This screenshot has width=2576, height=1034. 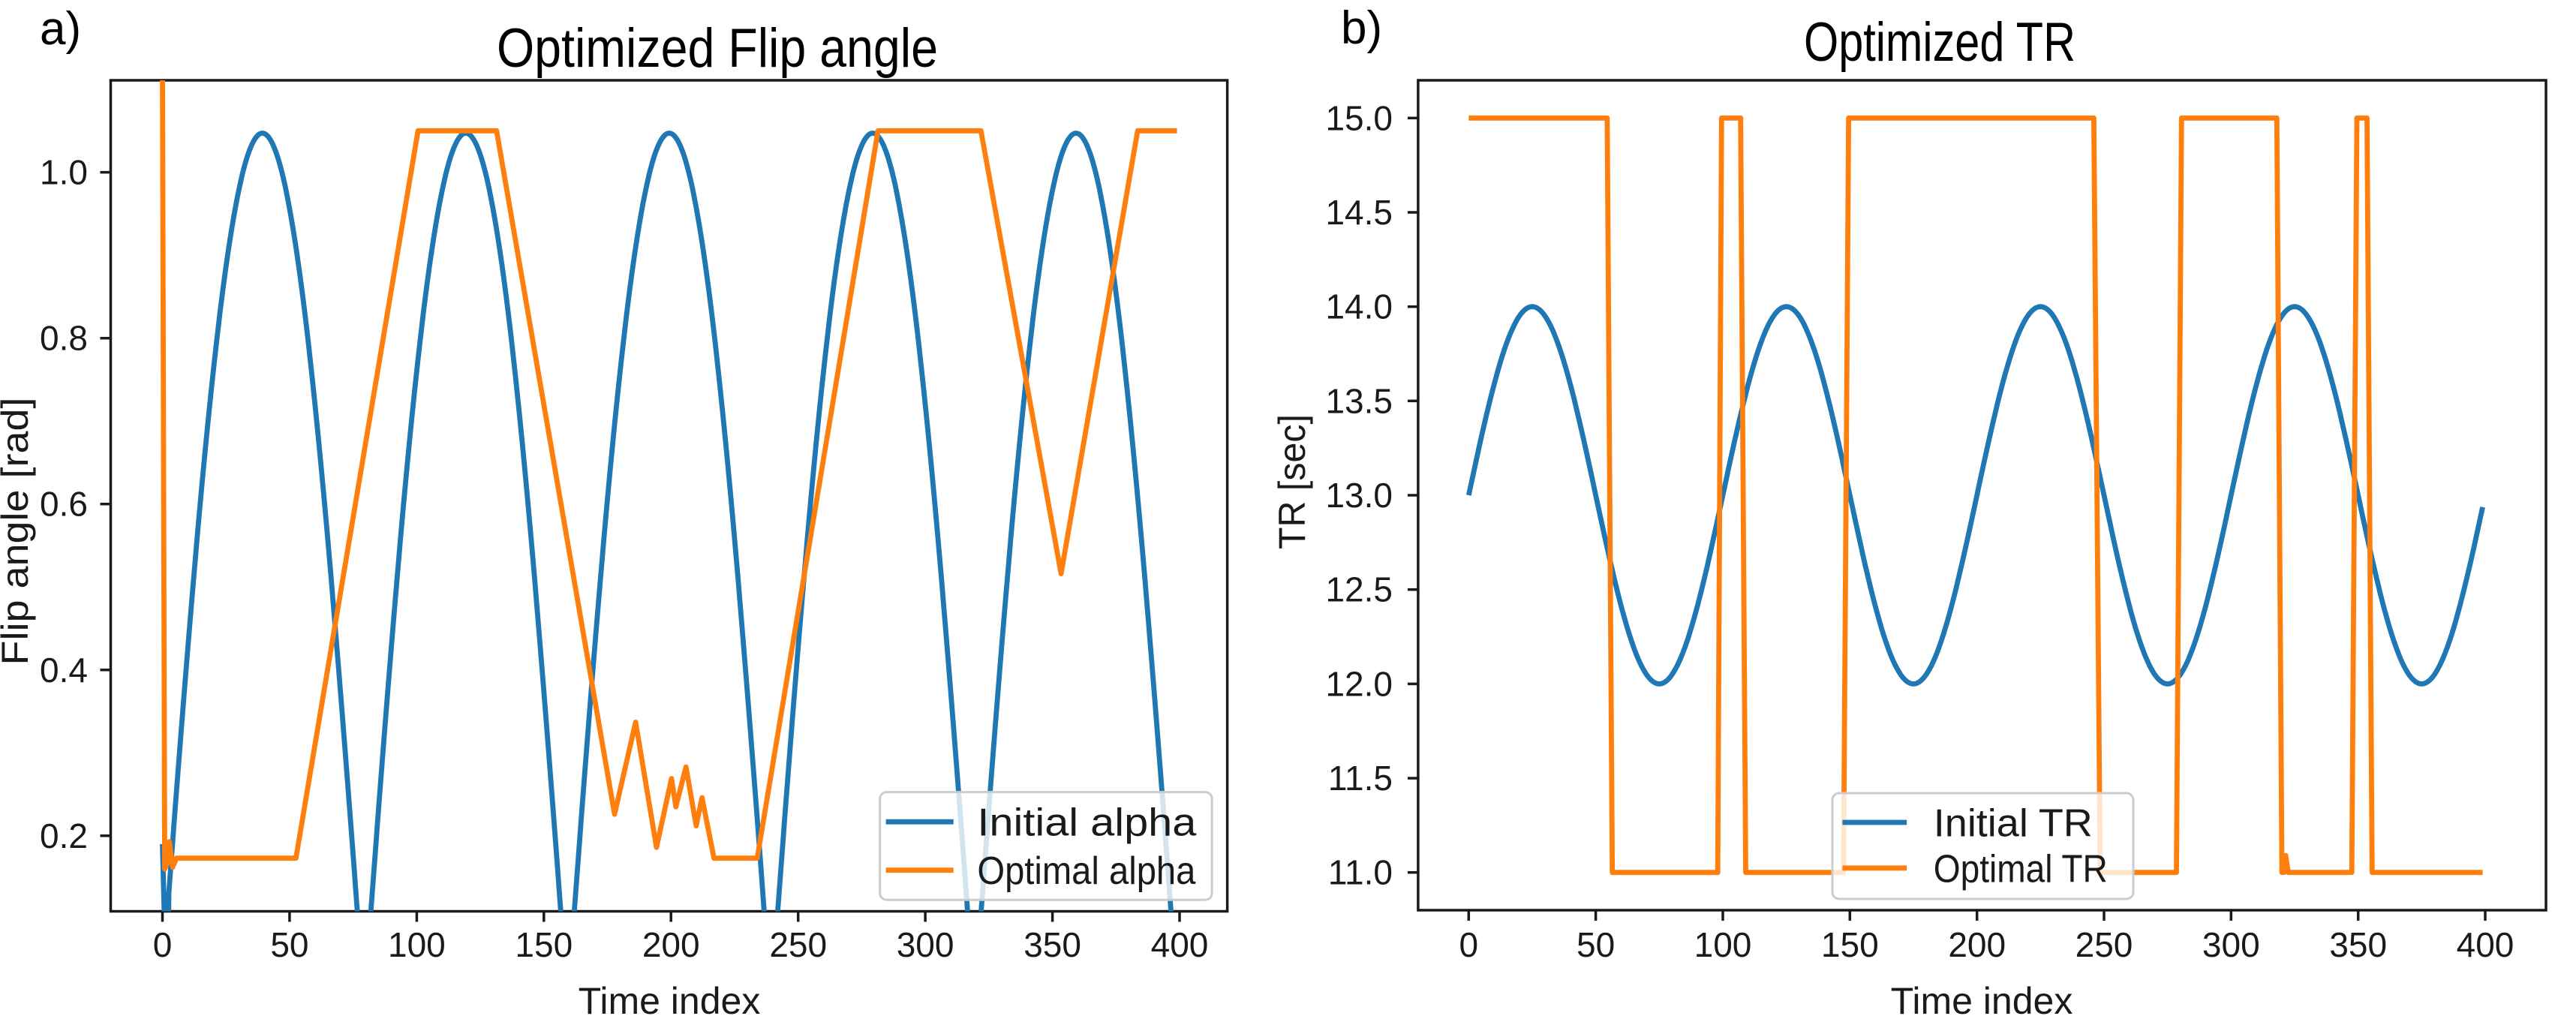 I want to click on svg-text: 11.5, so click(x=1360, y=779).